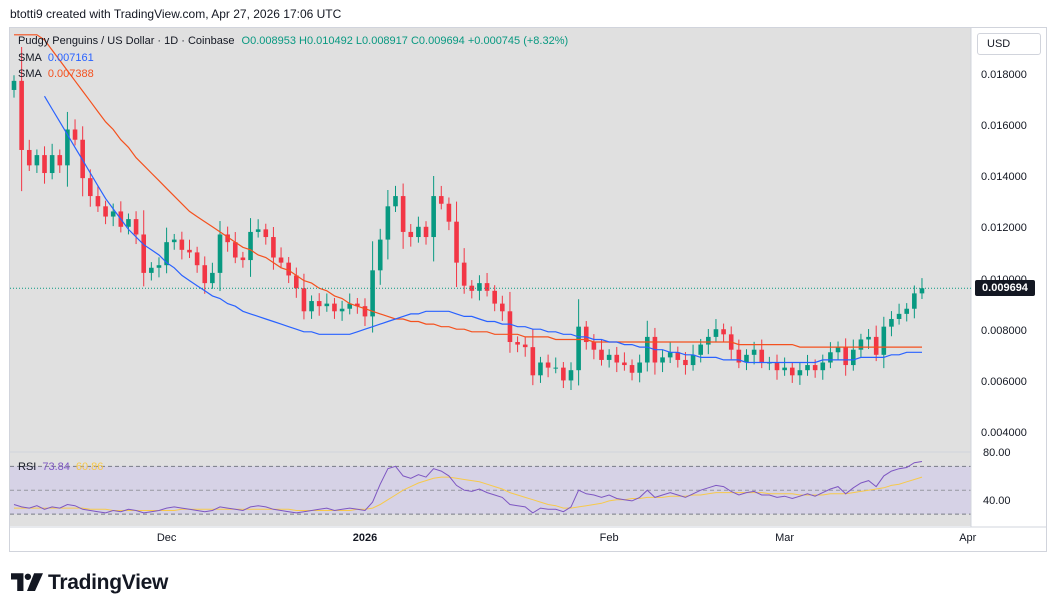  I want to click on time-tick-label: Feb, so click(609, 538).